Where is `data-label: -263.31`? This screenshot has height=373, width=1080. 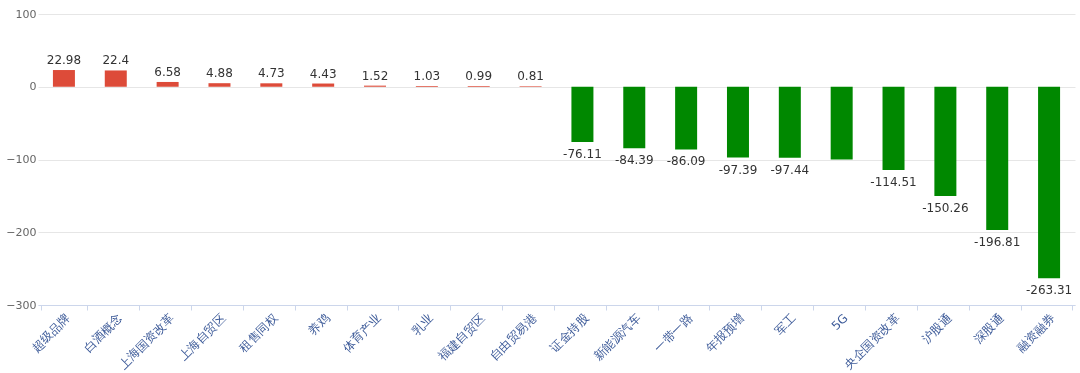 data-label: -263.31 is located at coordinates (1049, 290).